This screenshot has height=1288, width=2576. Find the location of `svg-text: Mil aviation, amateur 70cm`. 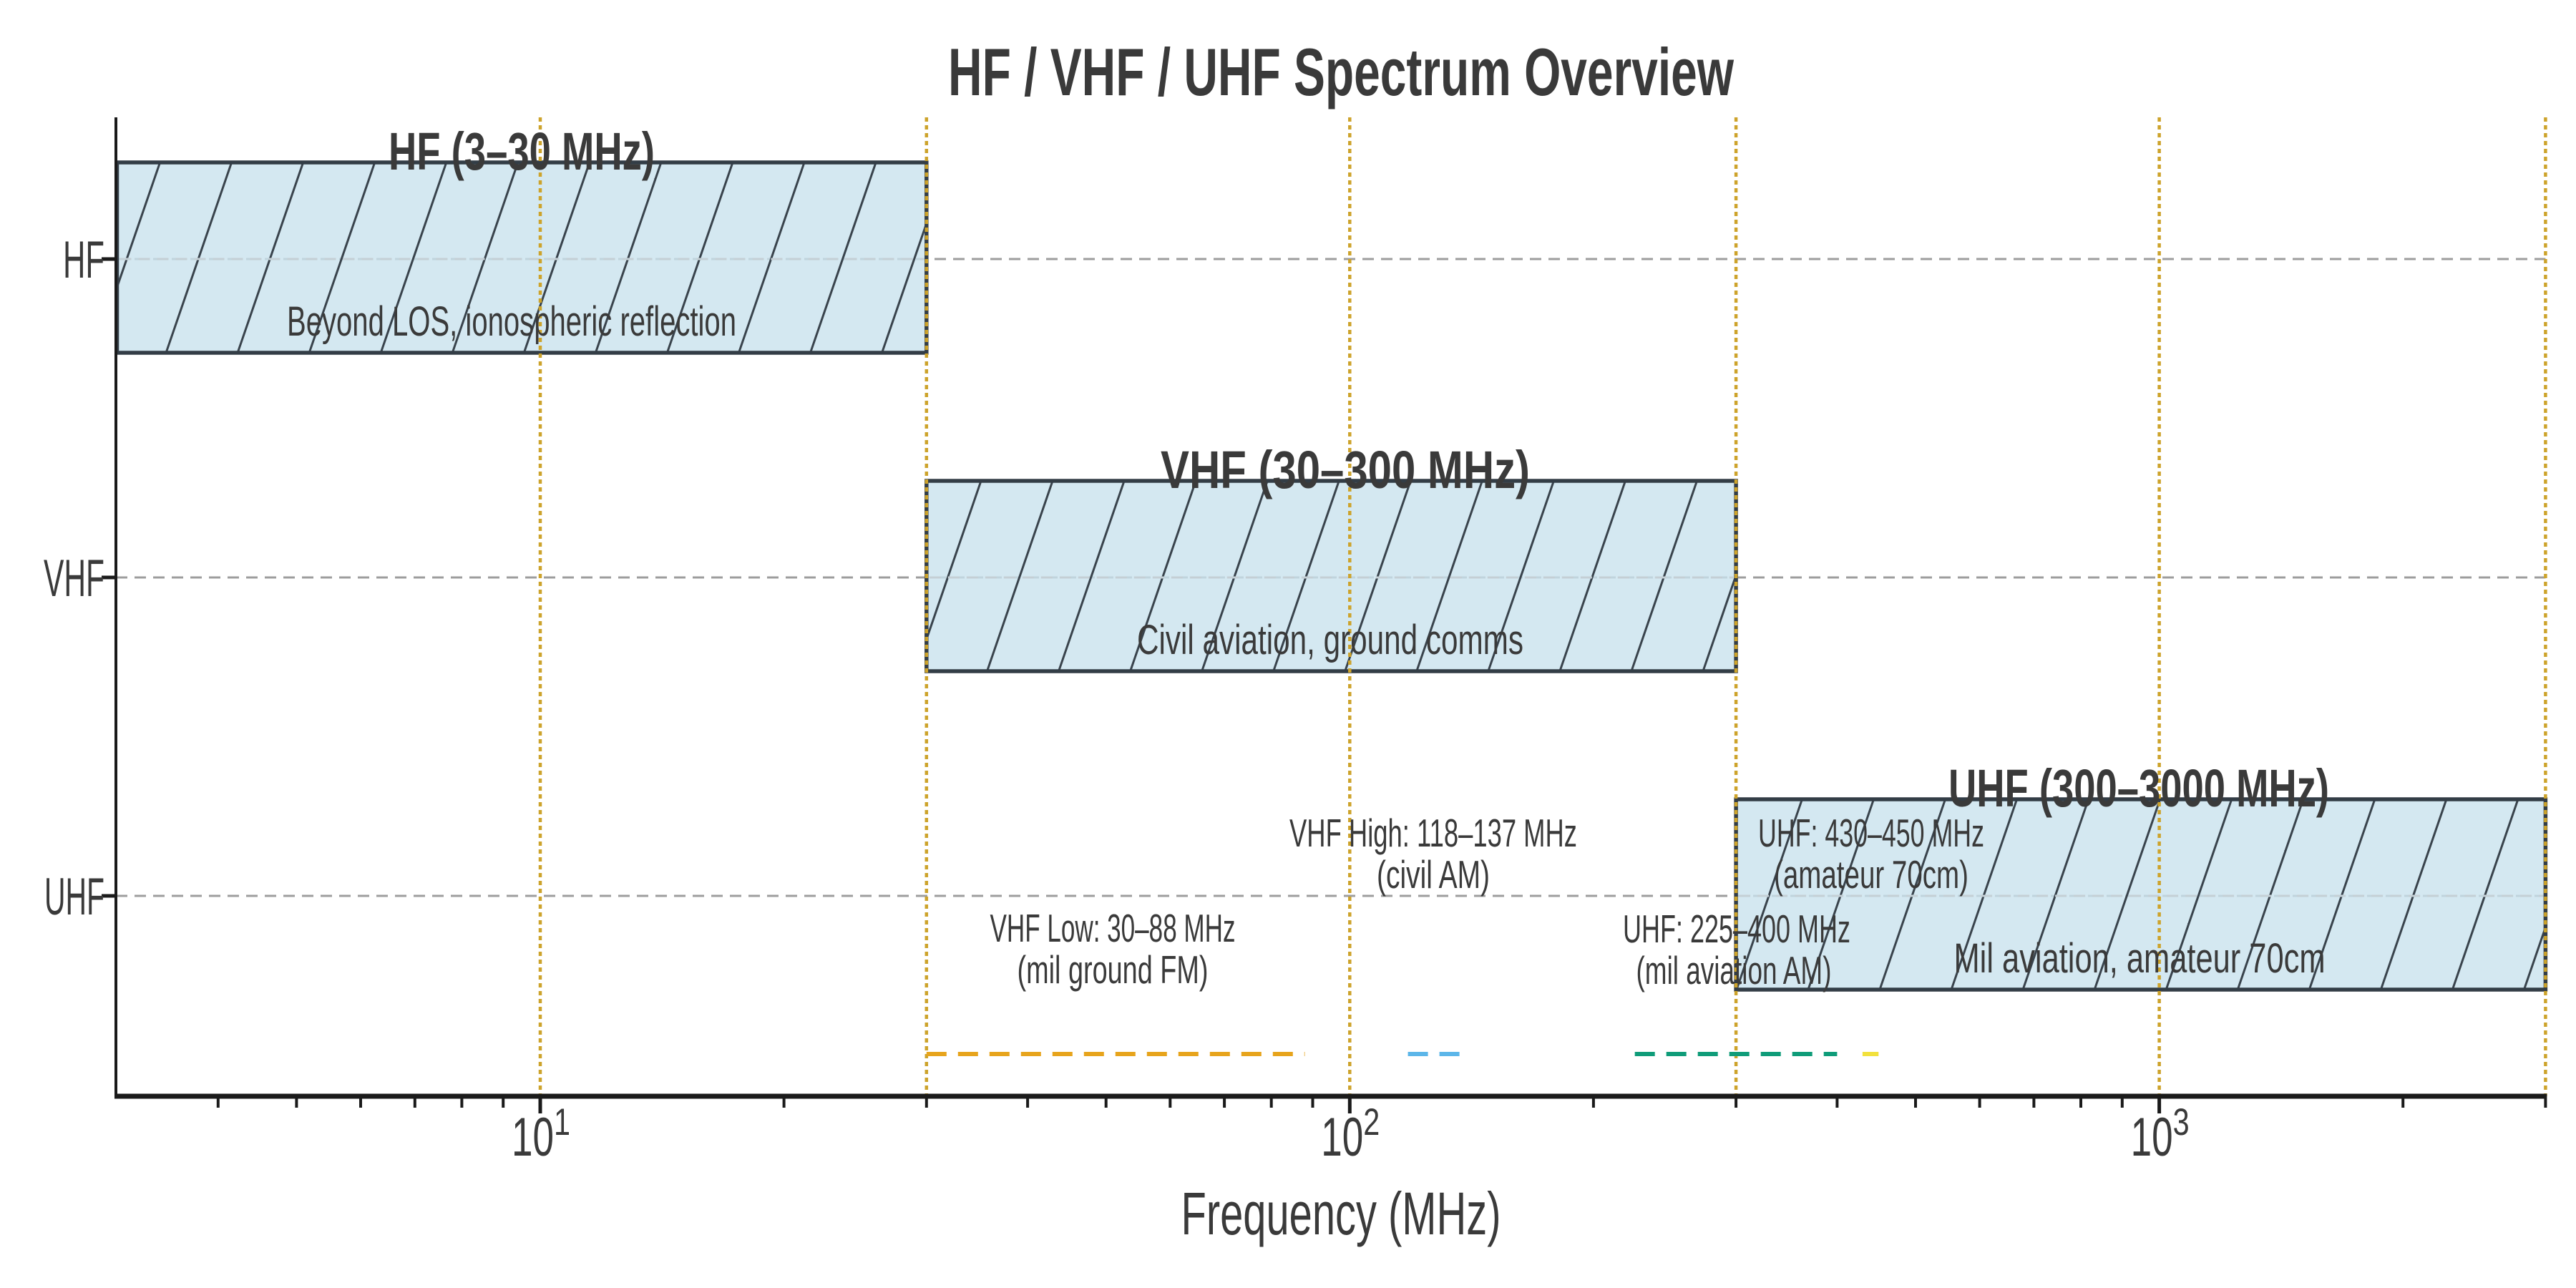

svg-text: Mil aviation, amateur 70cm is located at coordinates (2140, 958).